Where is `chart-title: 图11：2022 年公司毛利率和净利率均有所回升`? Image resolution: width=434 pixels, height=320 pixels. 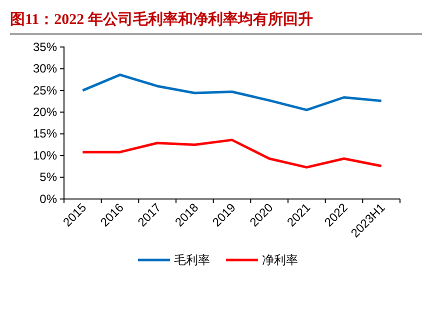
chart-title: 图11：2022 年公司毛利率和净利率均有所回升 is located at coordinates (161, 19).